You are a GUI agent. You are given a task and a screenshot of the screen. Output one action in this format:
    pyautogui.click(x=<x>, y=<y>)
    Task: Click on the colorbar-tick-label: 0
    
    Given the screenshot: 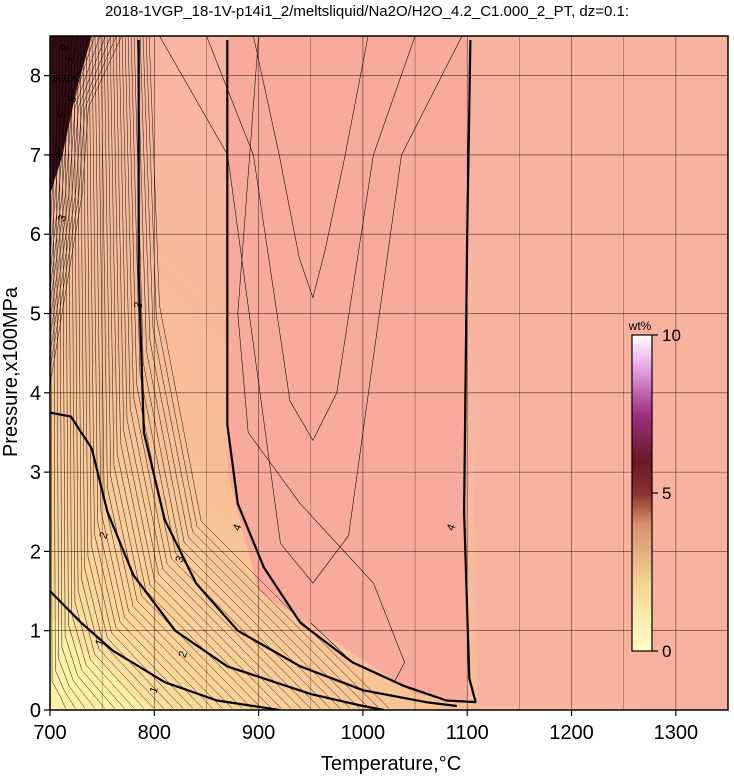 What is the action you would take?
    pyautogui.click(x=666, y=651)
    